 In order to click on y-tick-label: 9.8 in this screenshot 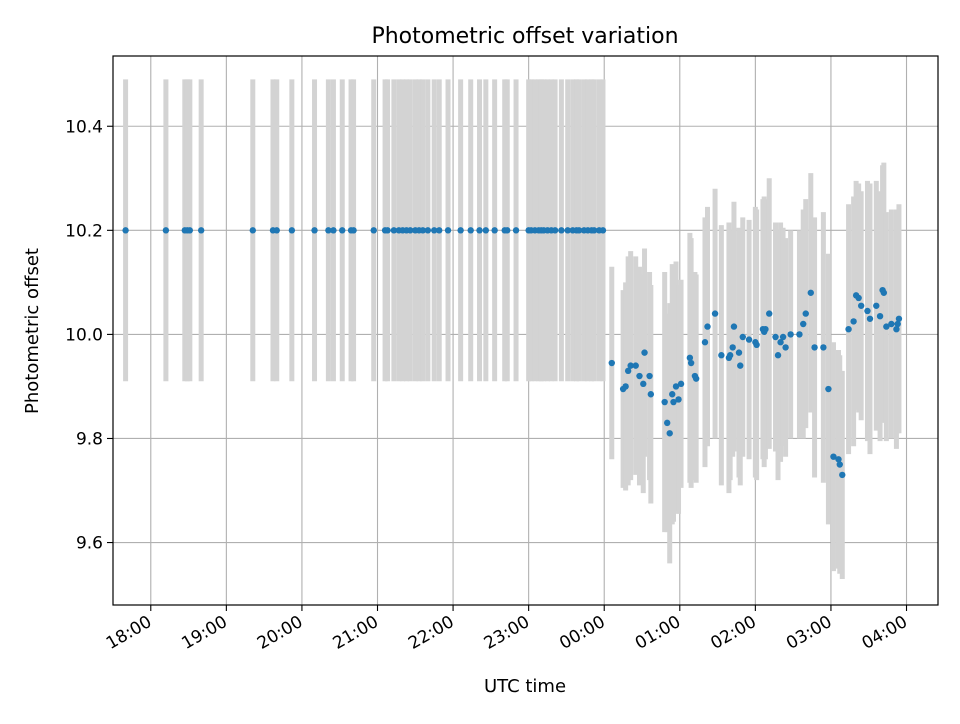, I will do `click(89, 439)`.